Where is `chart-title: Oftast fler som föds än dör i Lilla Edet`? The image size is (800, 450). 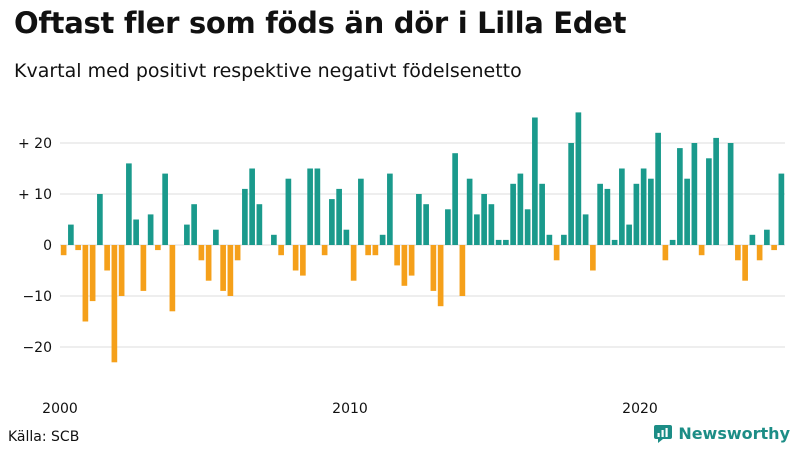
chart-title: Oftast fler som föds än dör i Lilla Edet is located at coordinates (320, 23).